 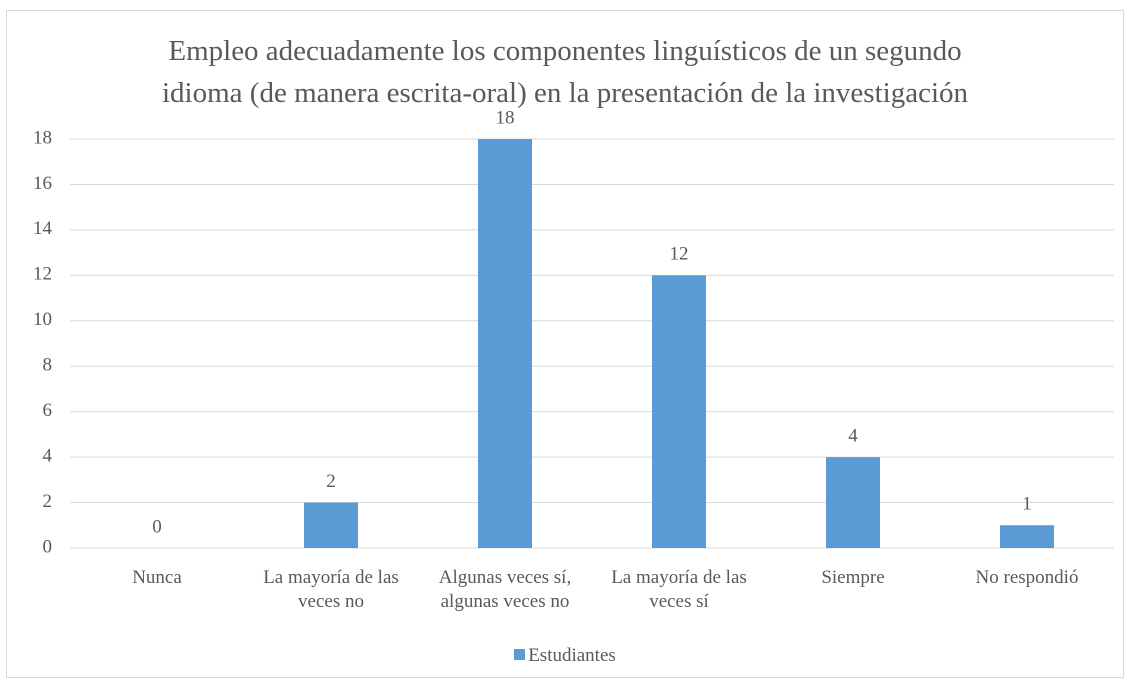 I want to click on y-tick-label: 18, so click(x=42, y=137).